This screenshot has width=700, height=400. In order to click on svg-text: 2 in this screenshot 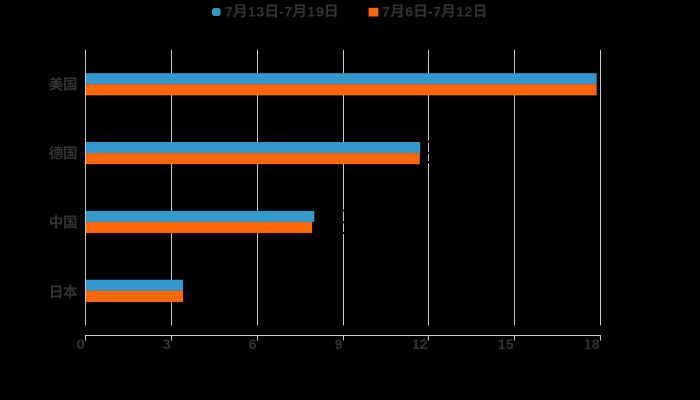, I will do `click(469, 11)`.